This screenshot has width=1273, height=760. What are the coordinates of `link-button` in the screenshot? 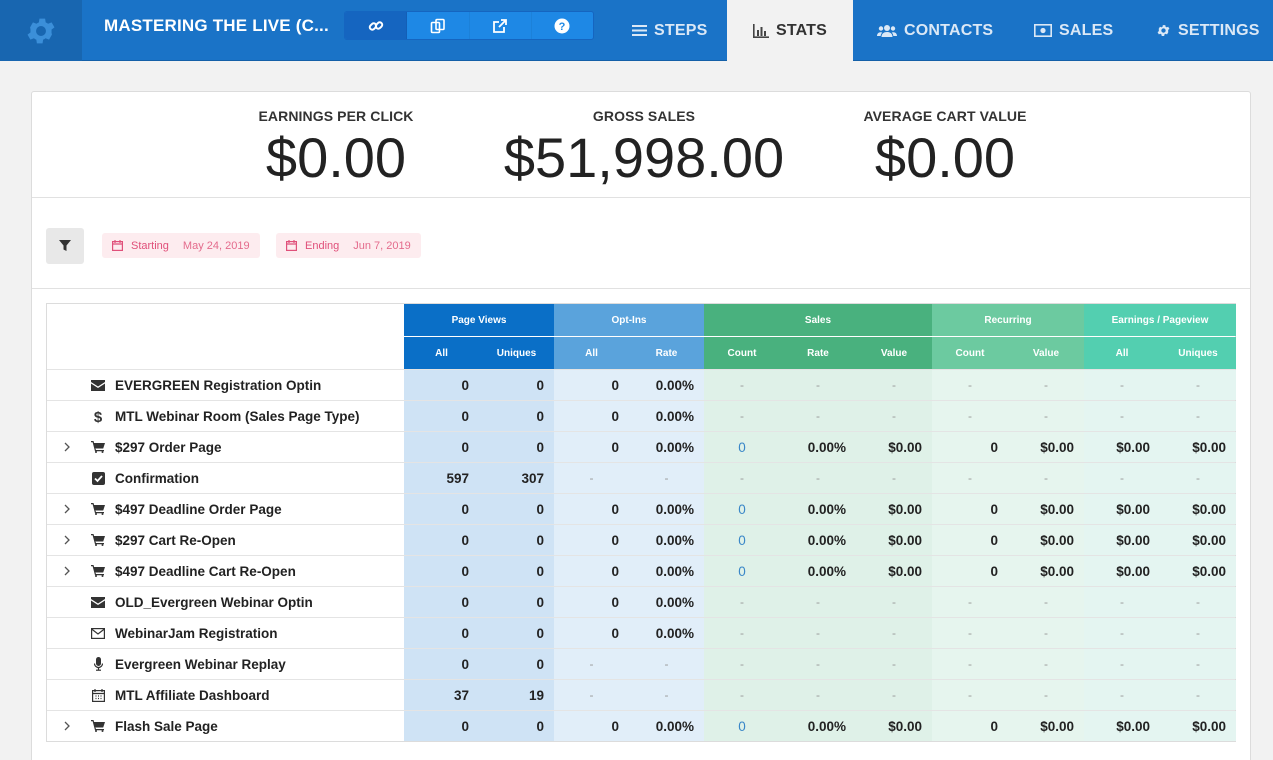 It's located at (376, 25).